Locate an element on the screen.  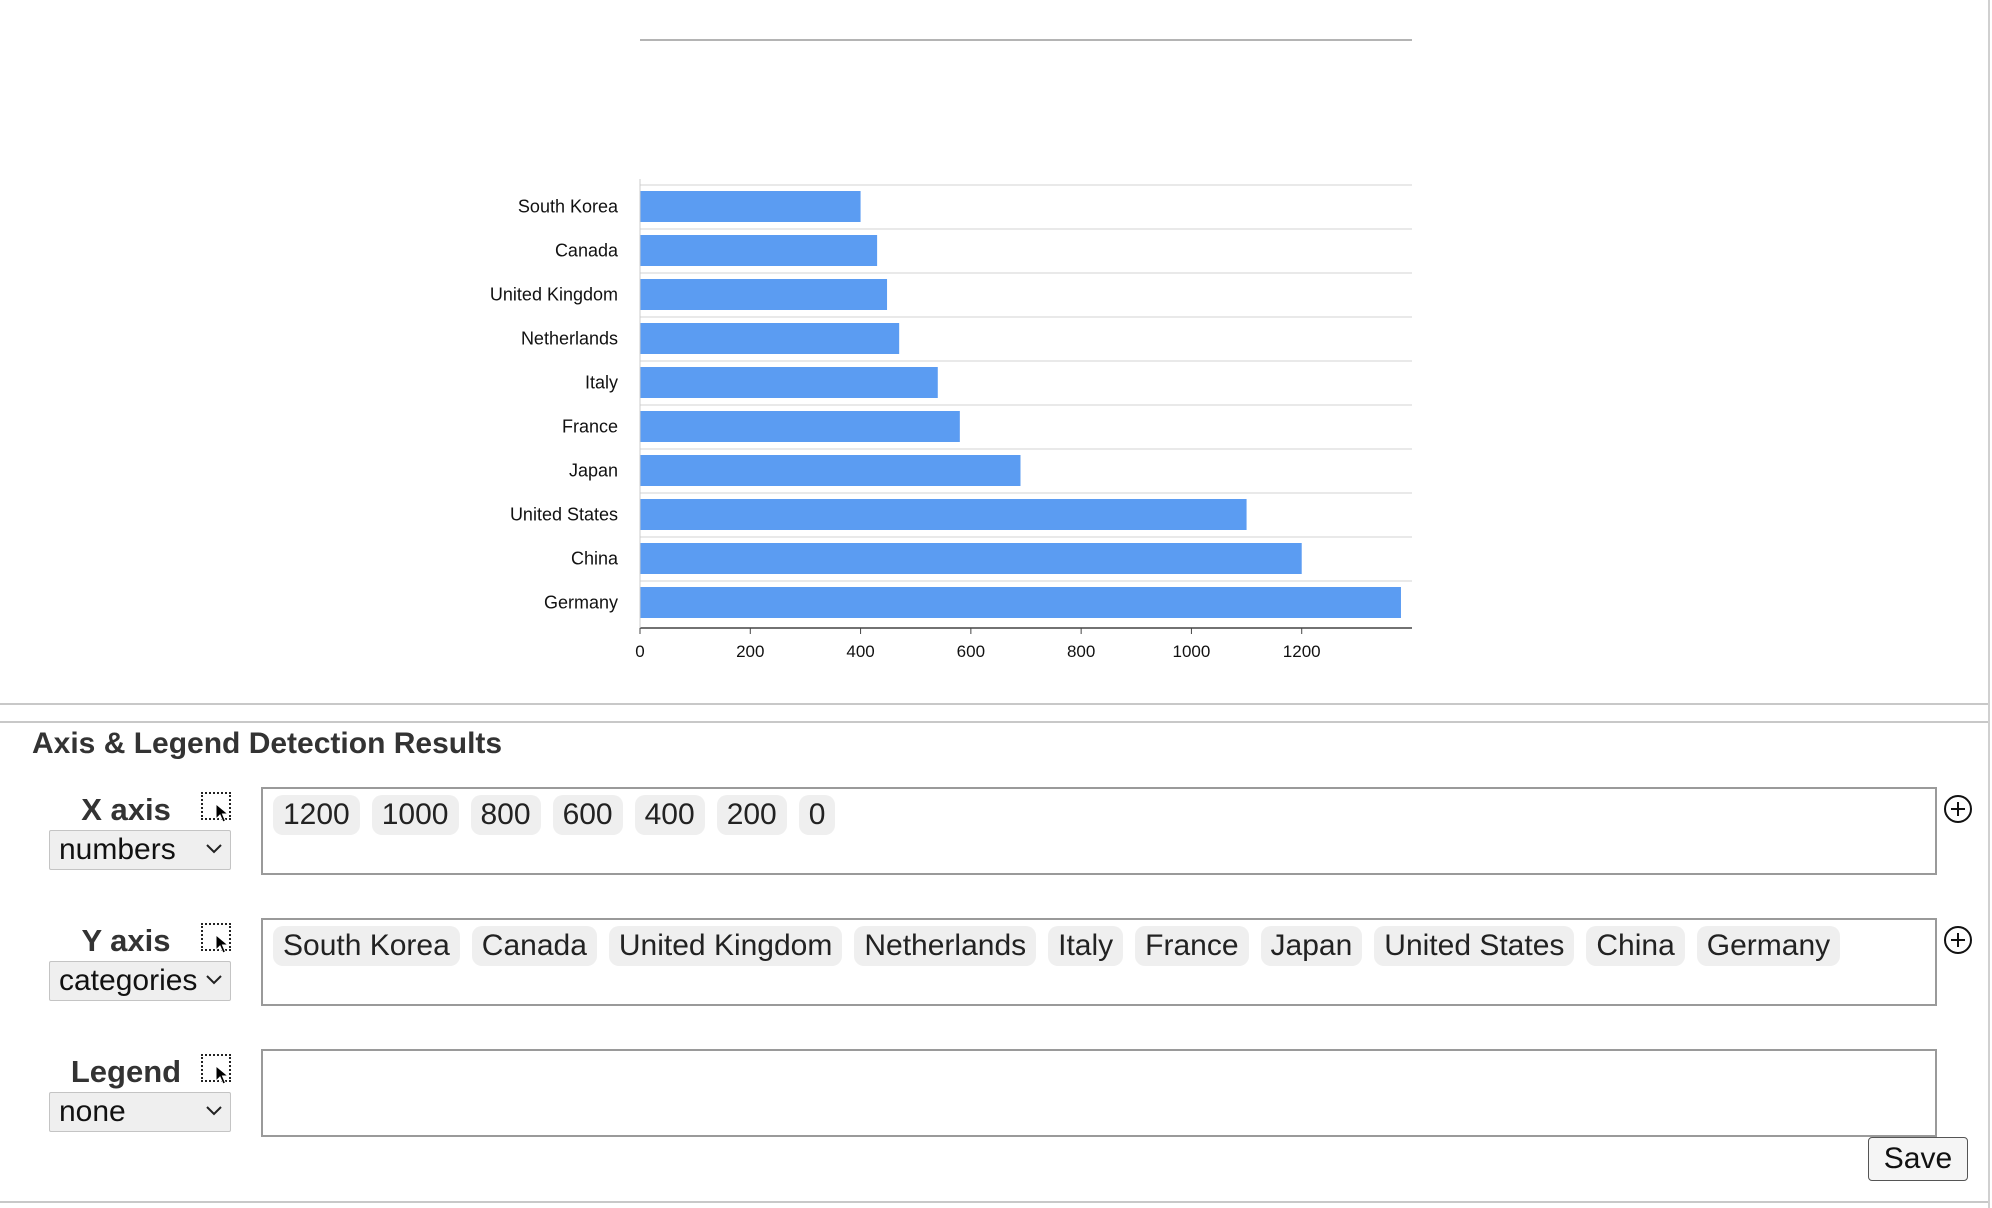
tag-chip: 400 is located at coordinates (669, 815).